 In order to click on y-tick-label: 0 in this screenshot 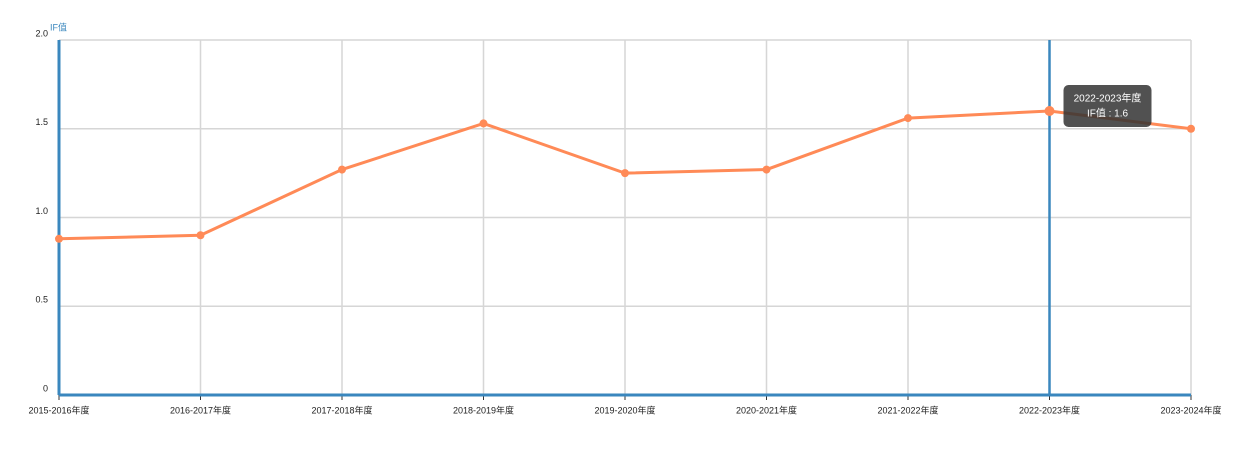, I will do `click(45, 388)`.